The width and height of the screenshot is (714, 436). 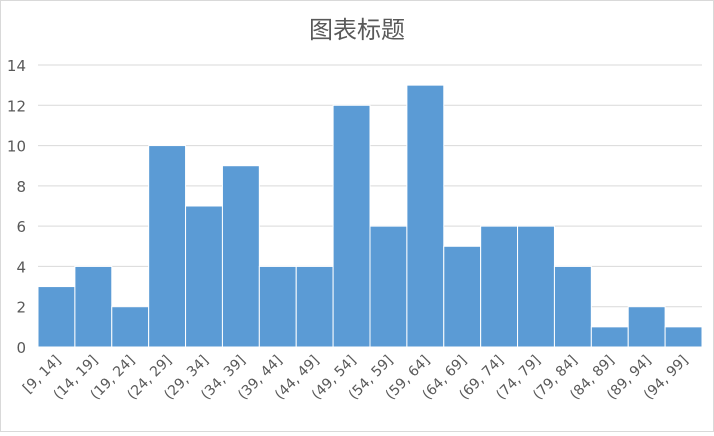 I want to click on y-tick-label: 2, so click(x=21, y=308).